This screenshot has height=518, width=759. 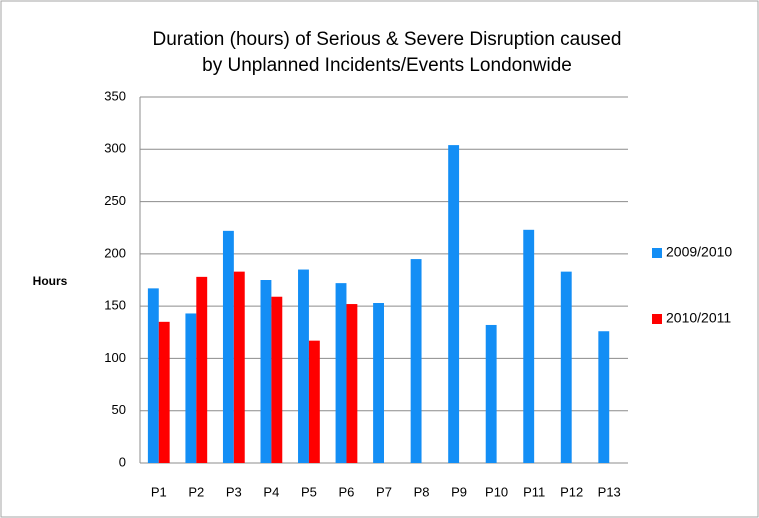 What do you see at coordinates (115, 200) in the screenshot?
I see `y-tick-label: 250` at bounding box center [115, 200].